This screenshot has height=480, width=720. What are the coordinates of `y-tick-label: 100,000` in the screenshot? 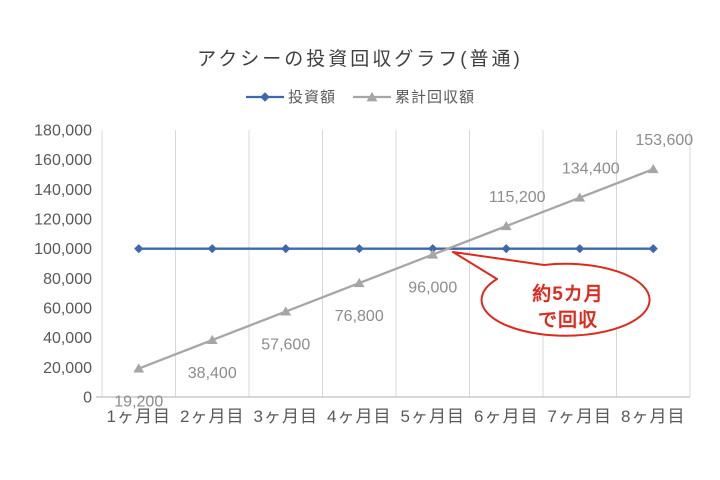 It's located at (63, 249).